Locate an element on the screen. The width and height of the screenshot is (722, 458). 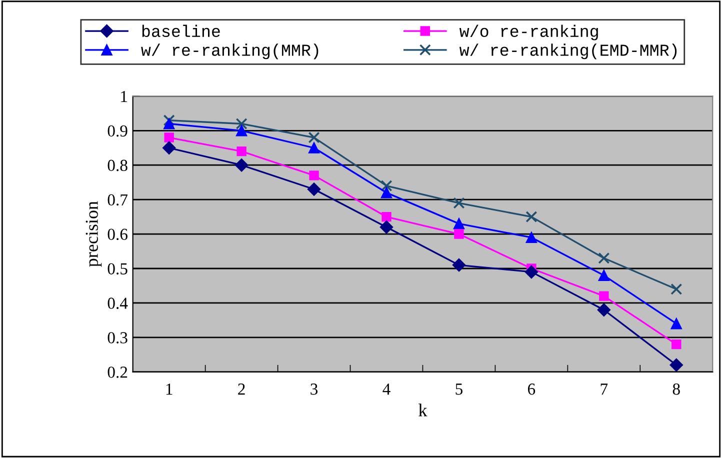
x-axis-title: k is located at coordinates (423, 410).